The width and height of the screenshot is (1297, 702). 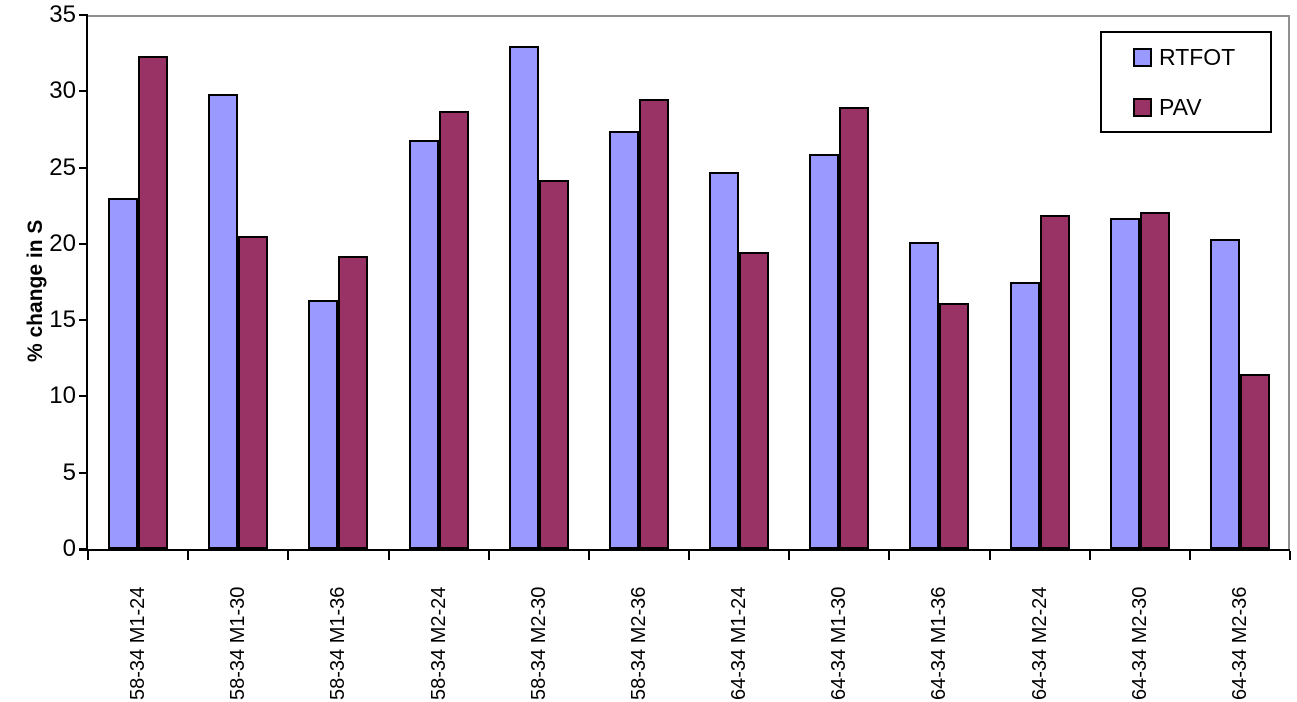 I want to click on x-tick-label: 64-34 M2-30, so click(x=1139, y=643).